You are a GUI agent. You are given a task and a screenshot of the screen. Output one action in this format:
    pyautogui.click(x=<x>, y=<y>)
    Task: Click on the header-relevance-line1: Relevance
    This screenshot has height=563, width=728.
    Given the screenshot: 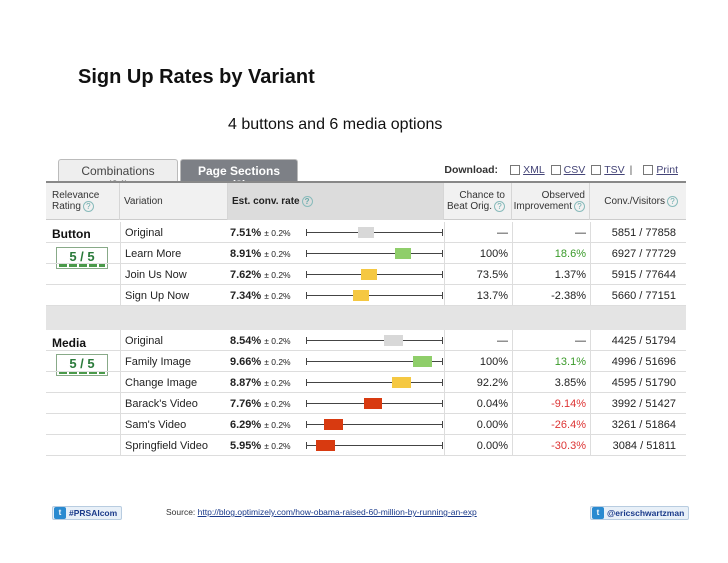 What is the action you would take?
    pyautogui.click(x=76, y=196)
    